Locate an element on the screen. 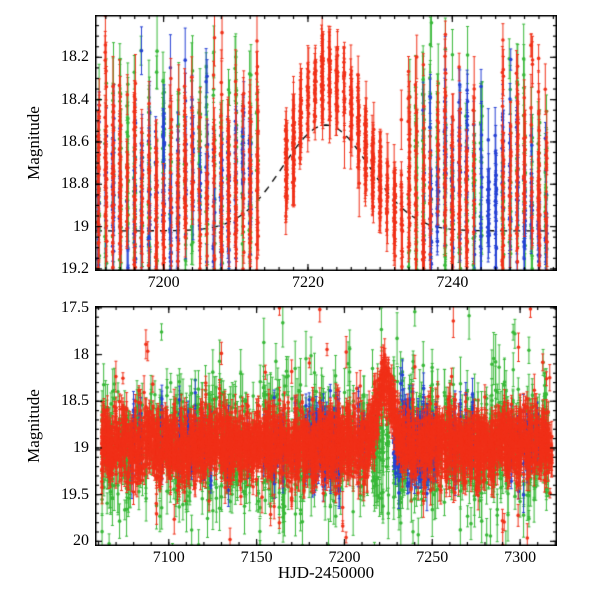 Image resolution: width=600 pixels, height=600 pixels. x-tick-label-bottom: 7100 is located at coordinates (168, 557).